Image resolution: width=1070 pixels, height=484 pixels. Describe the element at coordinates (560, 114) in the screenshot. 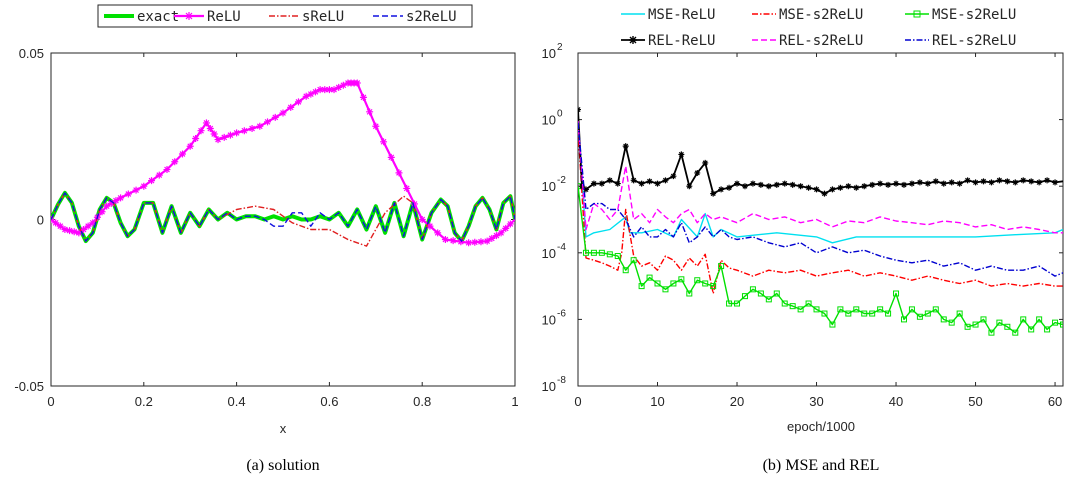

I see `y-tick-exponent: 0` at that location.